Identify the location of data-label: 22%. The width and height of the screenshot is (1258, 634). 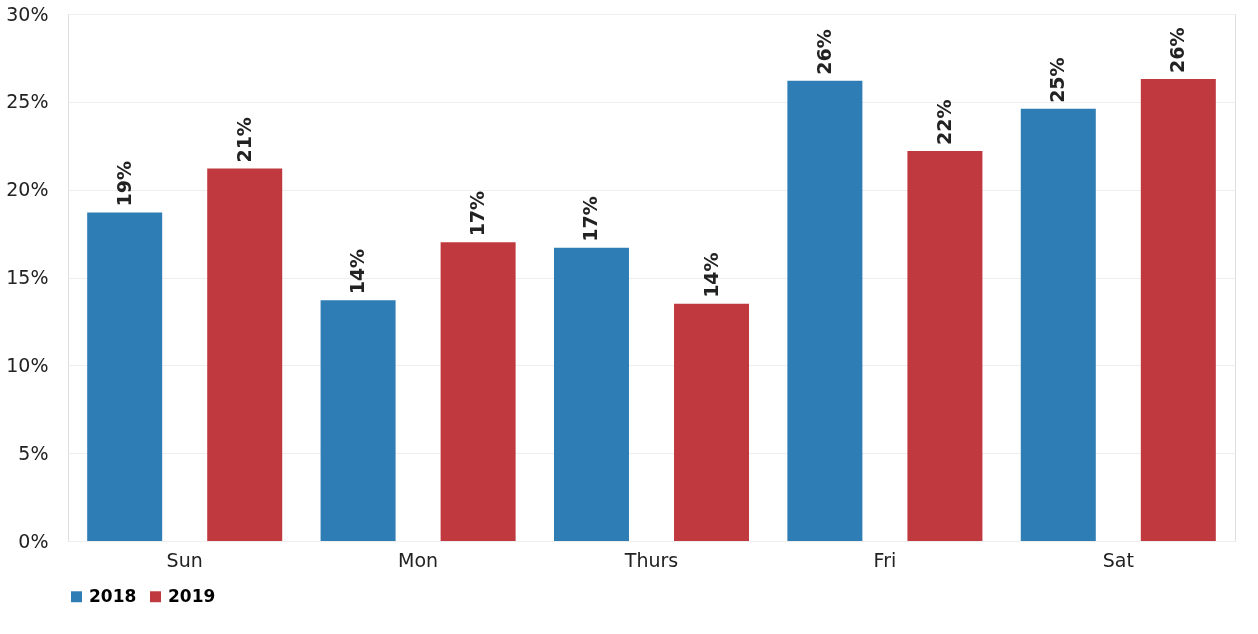
(943, 122).